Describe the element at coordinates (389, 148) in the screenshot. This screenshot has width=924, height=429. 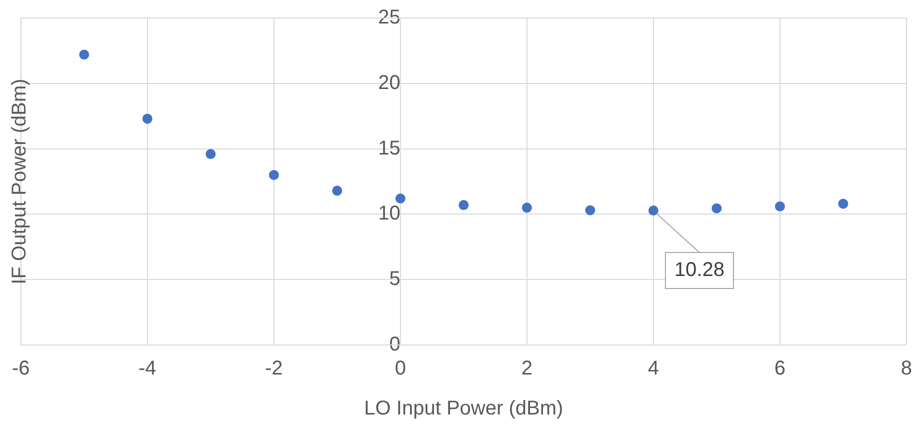
I see `y-tick-label: 15` at that location.